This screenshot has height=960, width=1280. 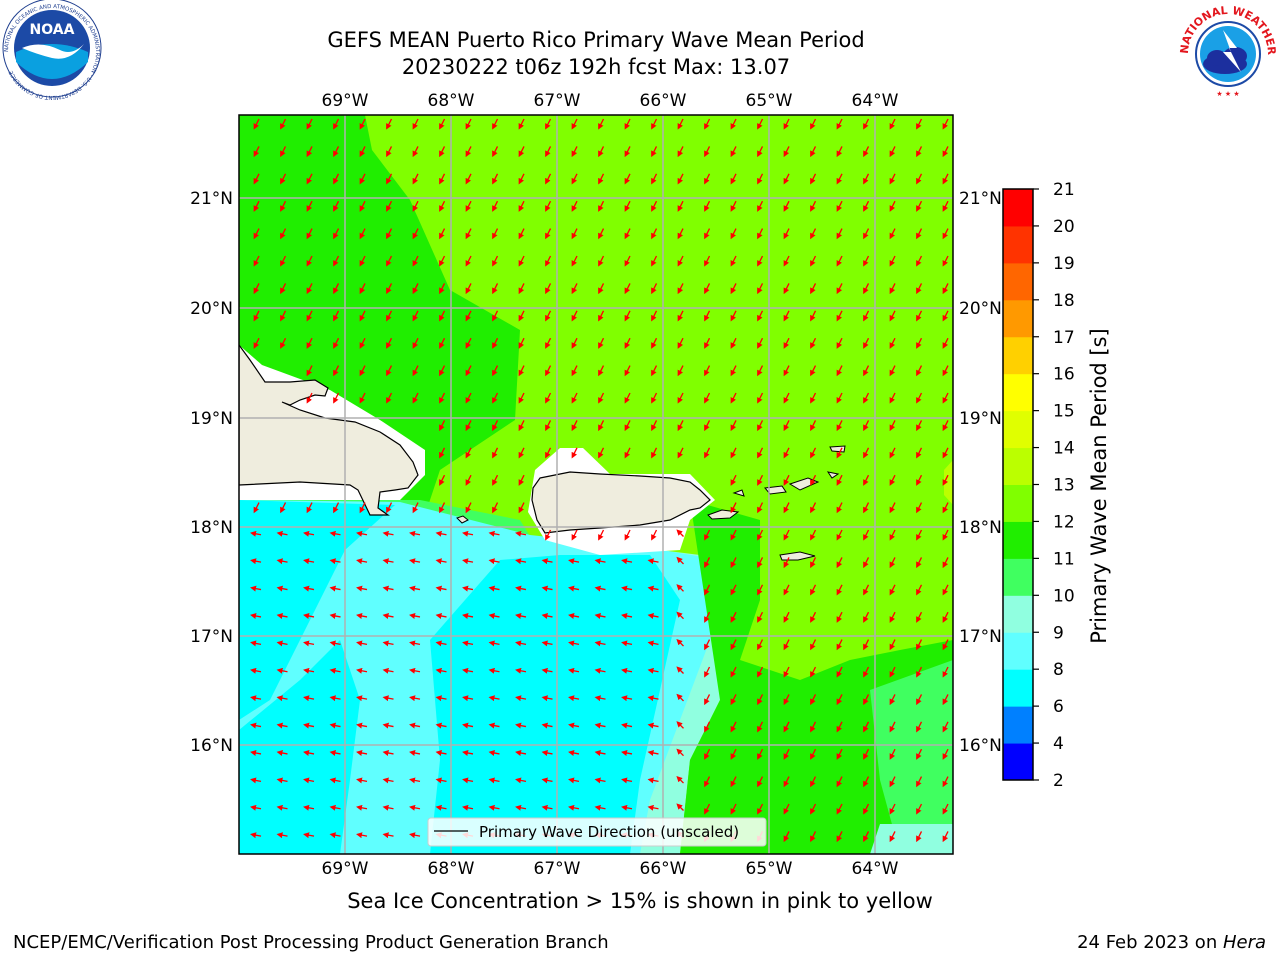 I want to click on lat-label-left-17n: 17°N, so click(x=211, y=637).